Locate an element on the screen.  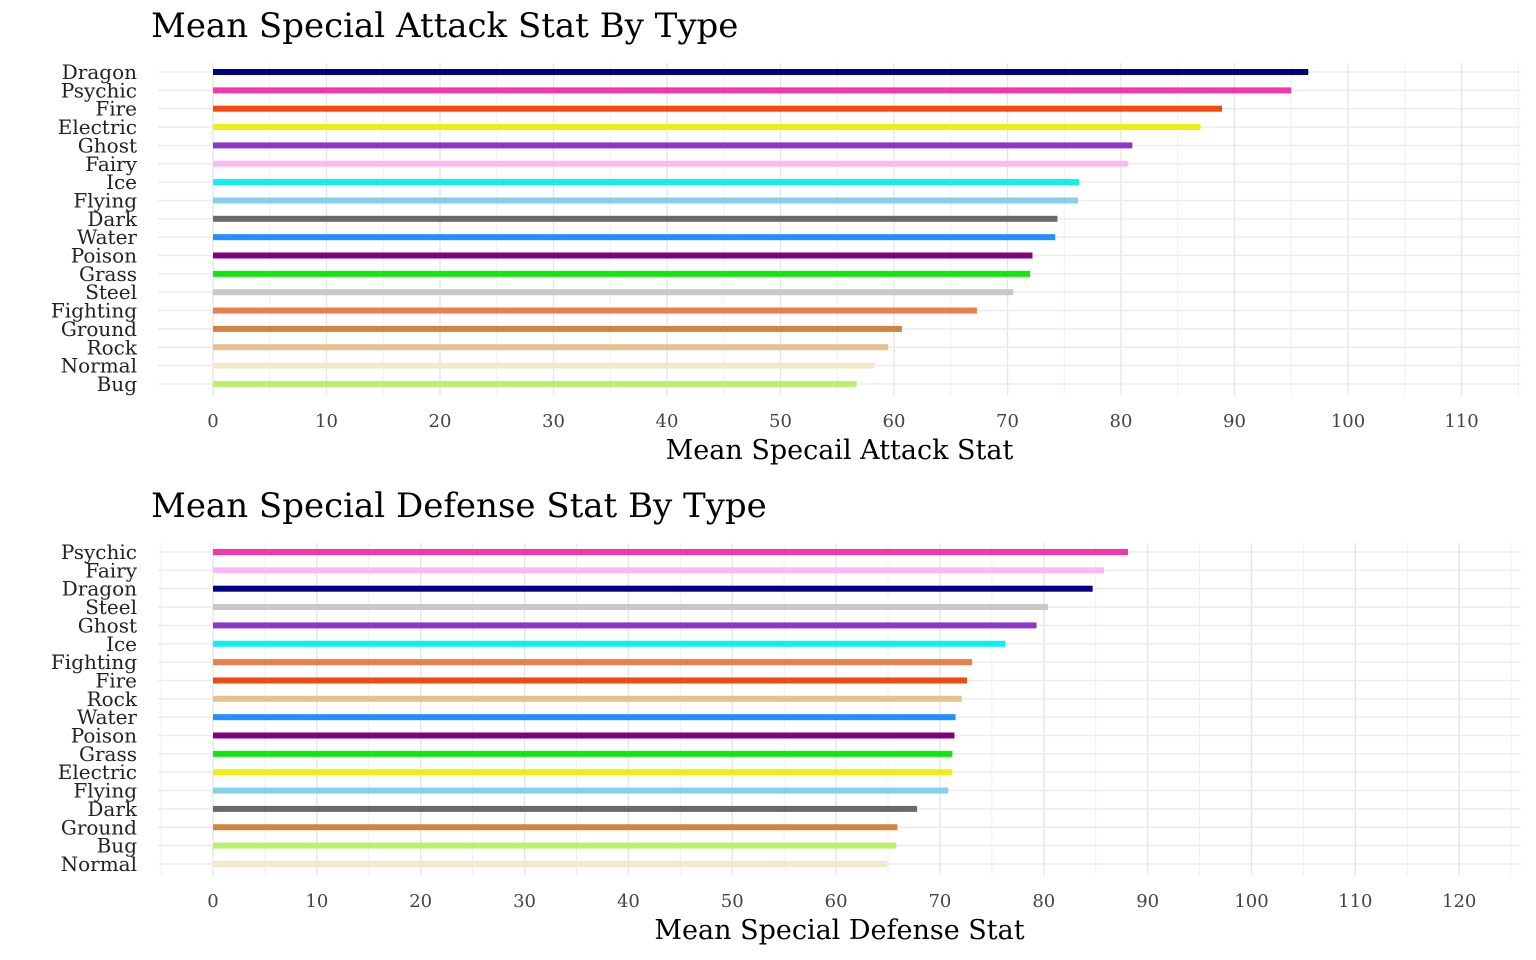
bar-dark is located at coordinates (565, 808).